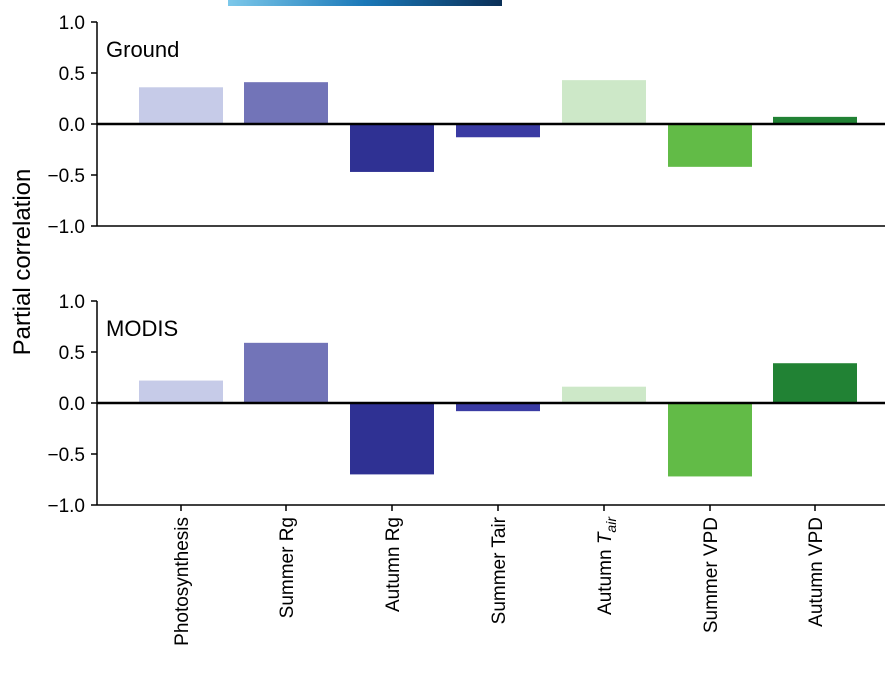 Image resolution: width=885 pixels, height=676 pixels. I want to click on x-tick-label: Summer Tair, so click(499, 570).